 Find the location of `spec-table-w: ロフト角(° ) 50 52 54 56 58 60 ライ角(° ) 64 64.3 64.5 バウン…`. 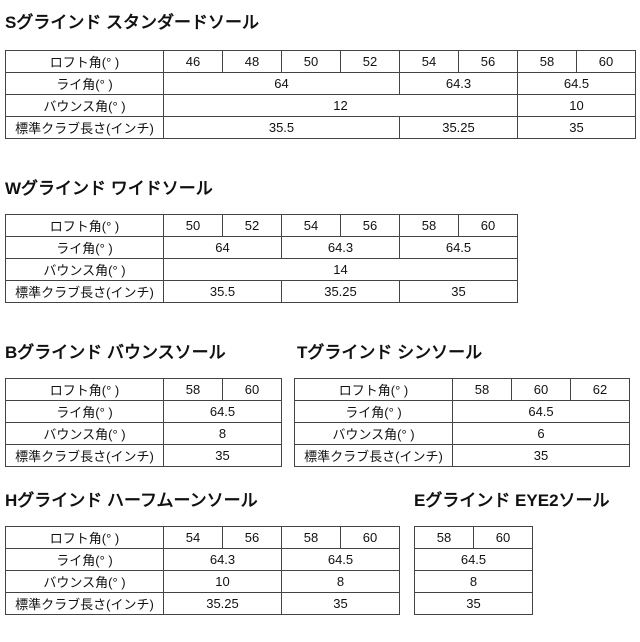

spec-table-w: ロフト角(° ) 50 52 54 56 58 60 ライ角(° ) 64 64.3 64.5 バウン… is located at coordinates (261, 258).